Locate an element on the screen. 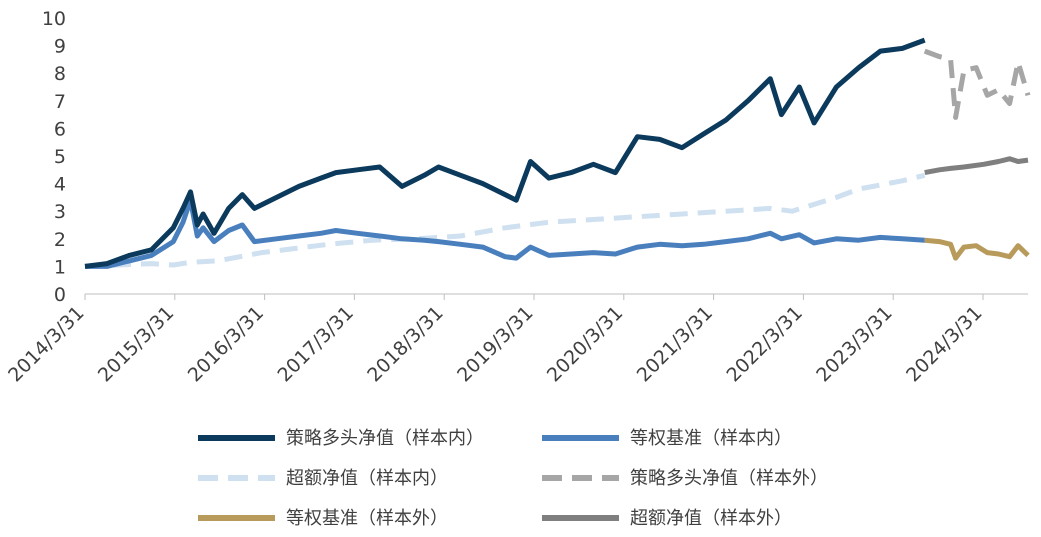  y-tick-label: 2 is located at coordinates (60, 240).